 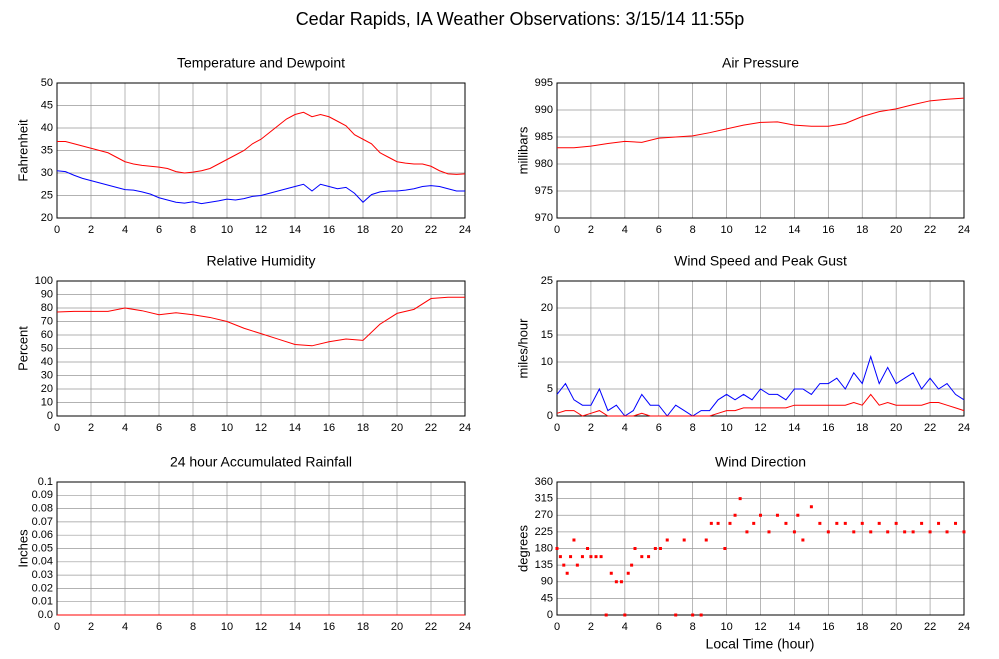 What do you see at coordinates (261, 462) in the screenshot?
I see `chart-title: 24 hour Accumulated Rainfall` at bounding box center [261, 462].